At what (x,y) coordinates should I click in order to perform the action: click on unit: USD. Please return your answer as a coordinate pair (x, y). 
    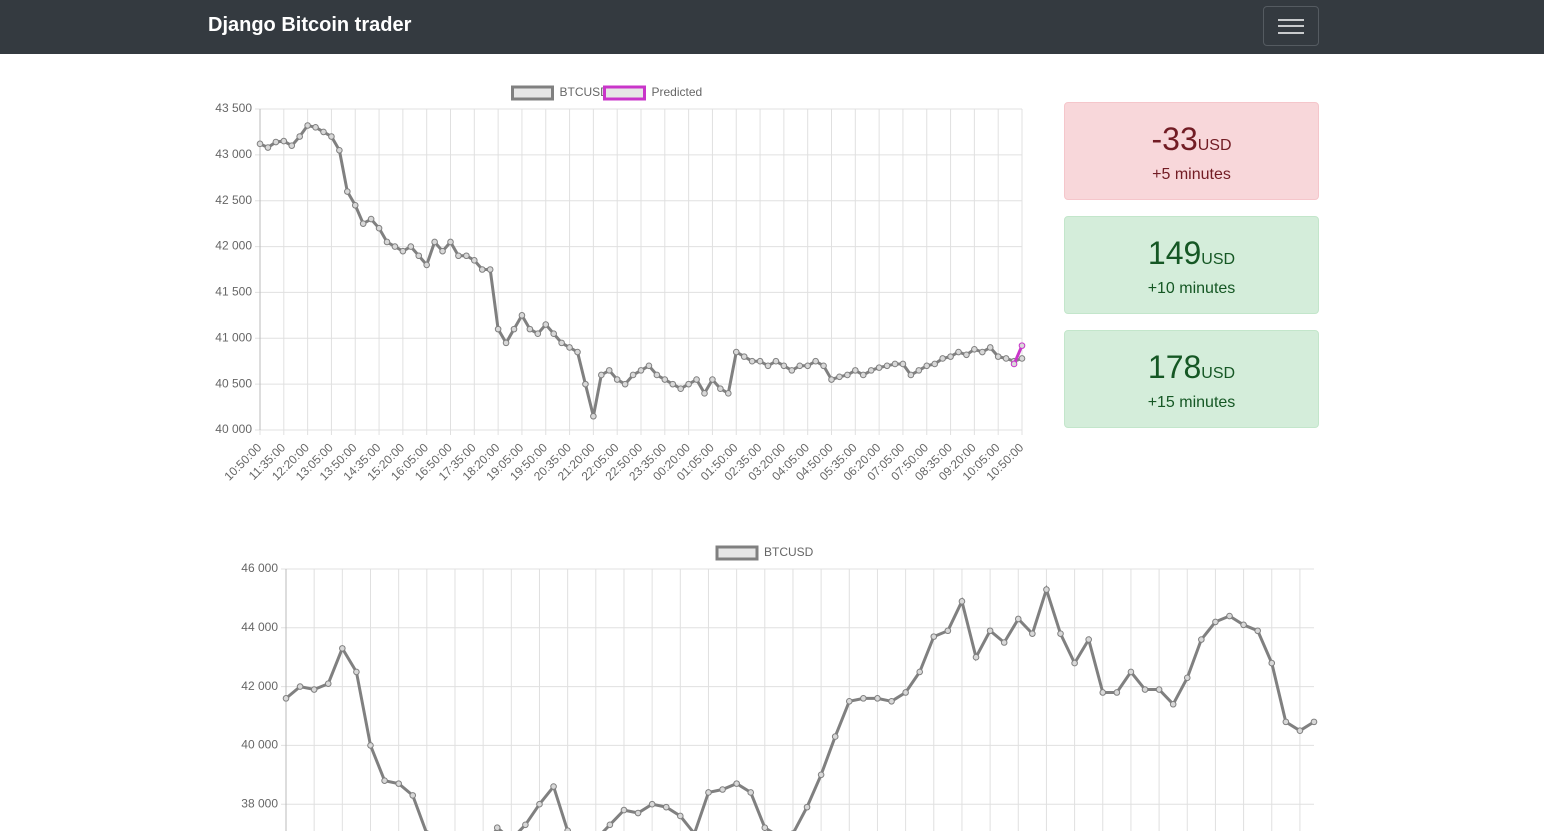
    Looking at the image, I should click on (1218, 259).